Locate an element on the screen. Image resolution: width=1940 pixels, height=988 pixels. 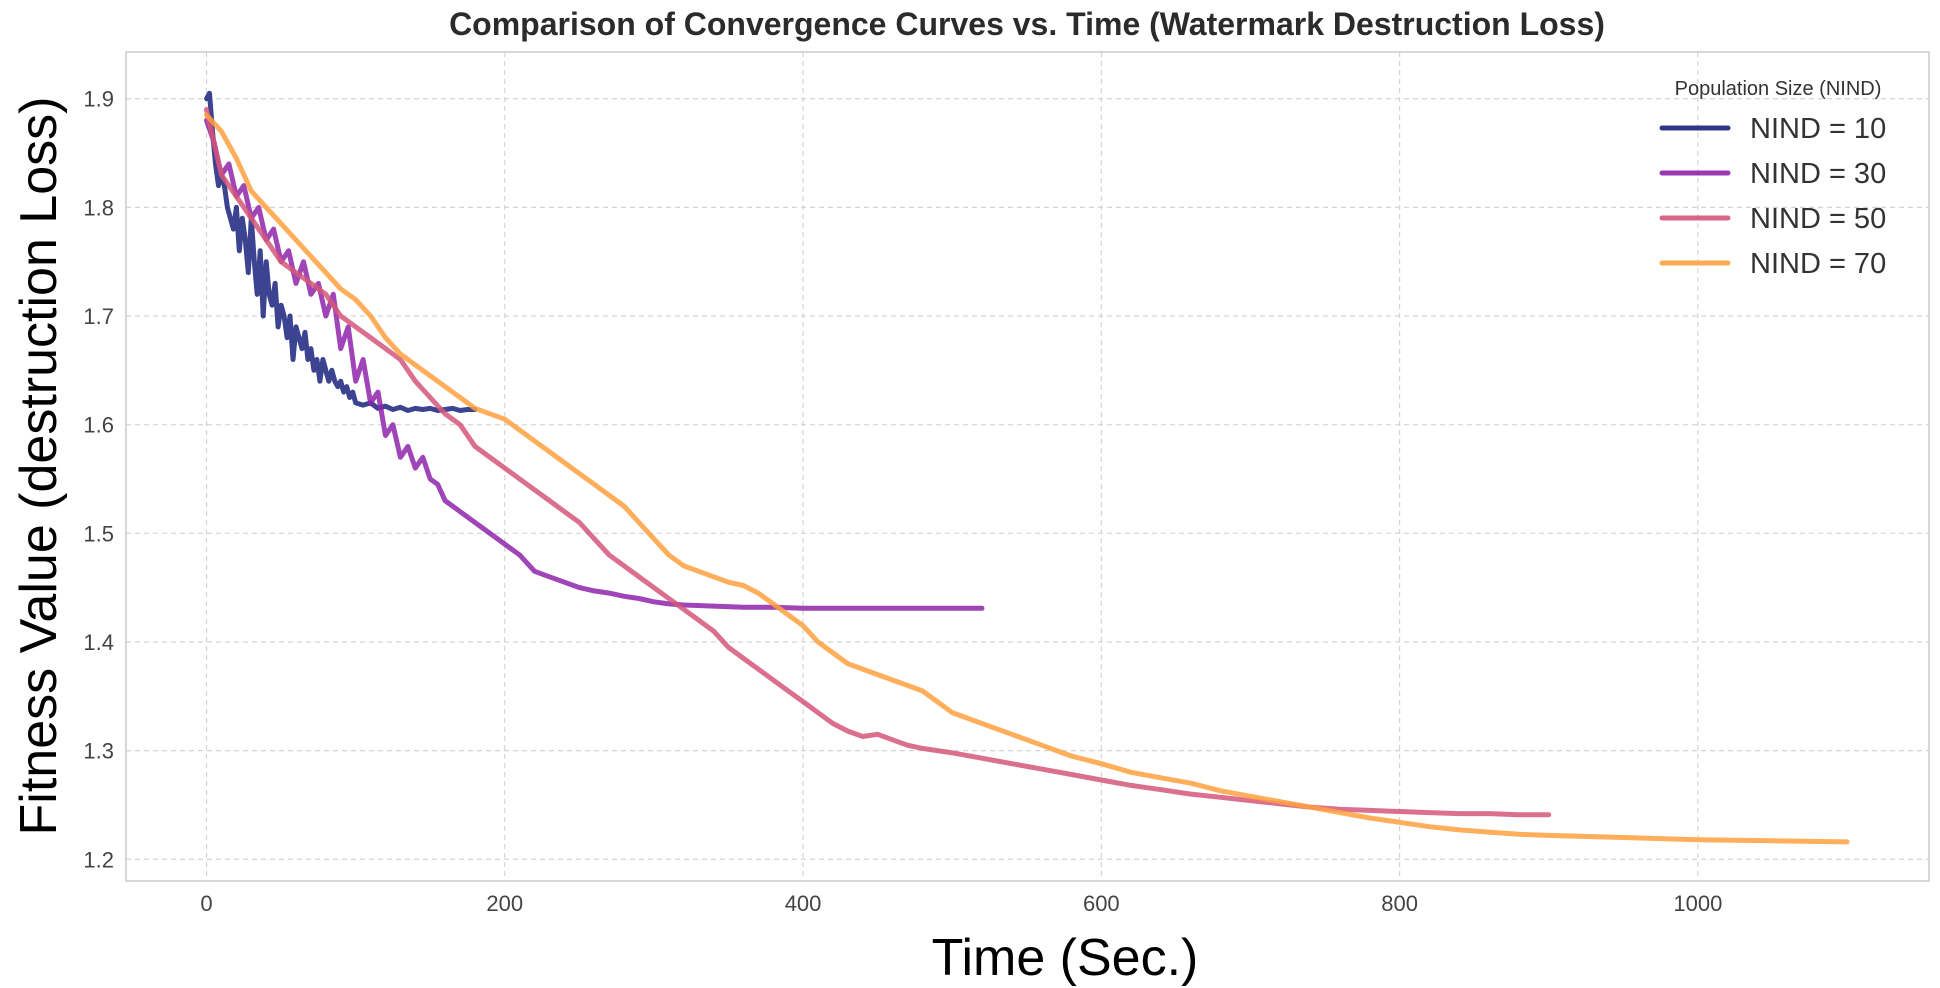
legend-item: NIND = 50 is located at coordinates (1772, 219).